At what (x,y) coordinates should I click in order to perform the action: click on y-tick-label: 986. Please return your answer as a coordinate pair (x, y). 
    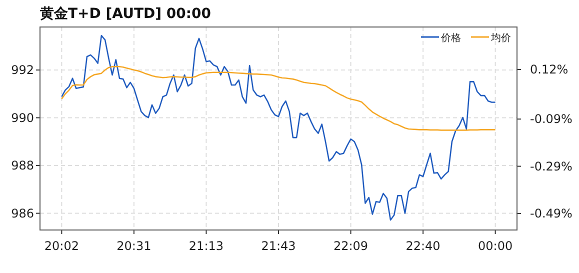
    Looking at the image, I should click on (22, 213).